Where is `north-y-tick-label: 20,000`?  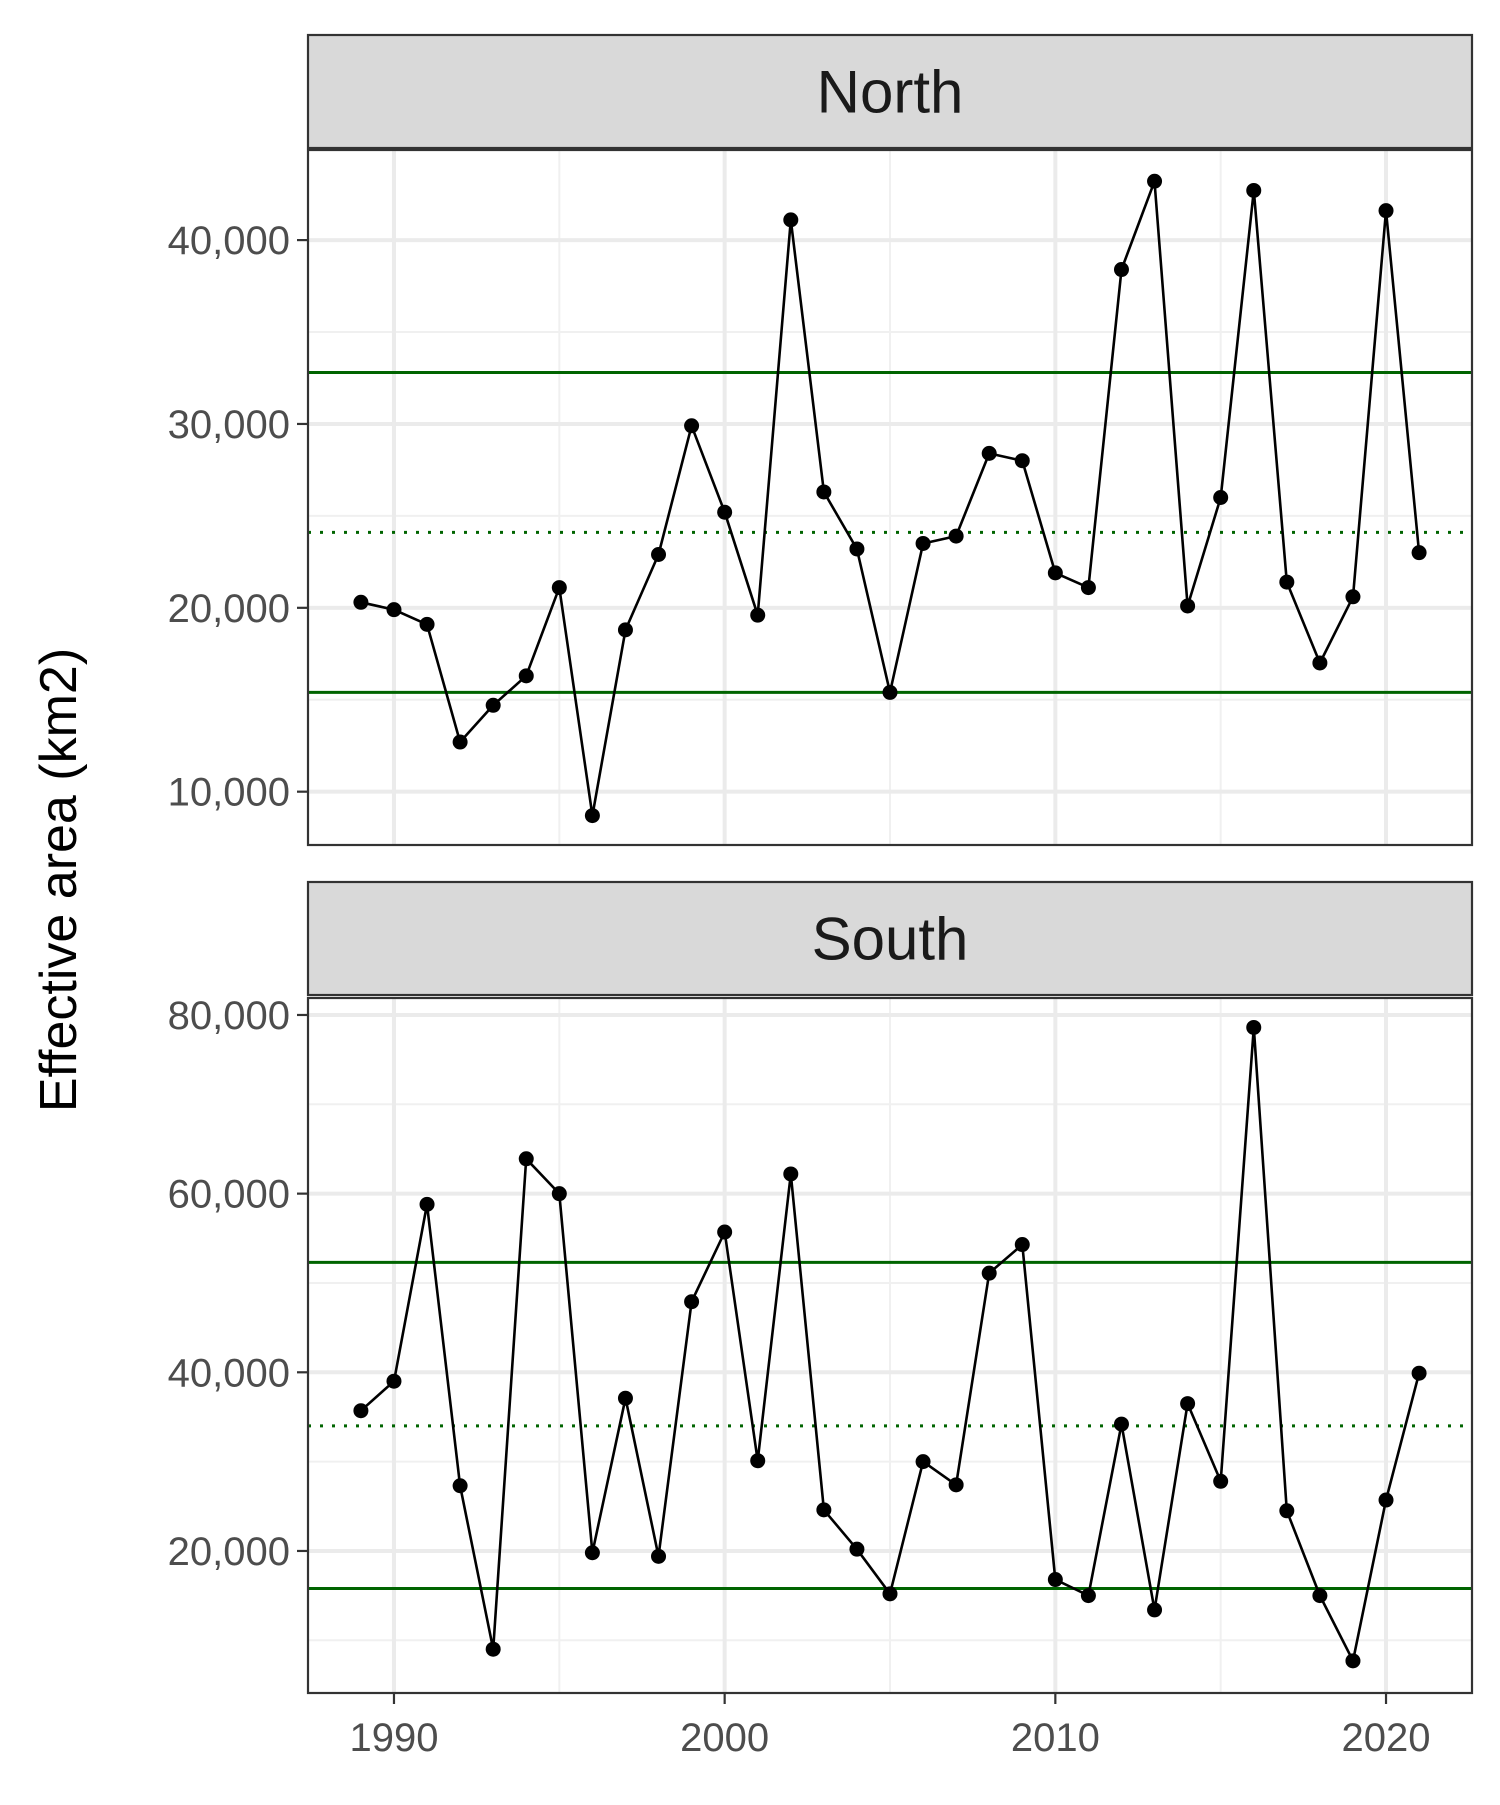
north-y-tick-label: 20,000 is located at coordinates (229, 609).